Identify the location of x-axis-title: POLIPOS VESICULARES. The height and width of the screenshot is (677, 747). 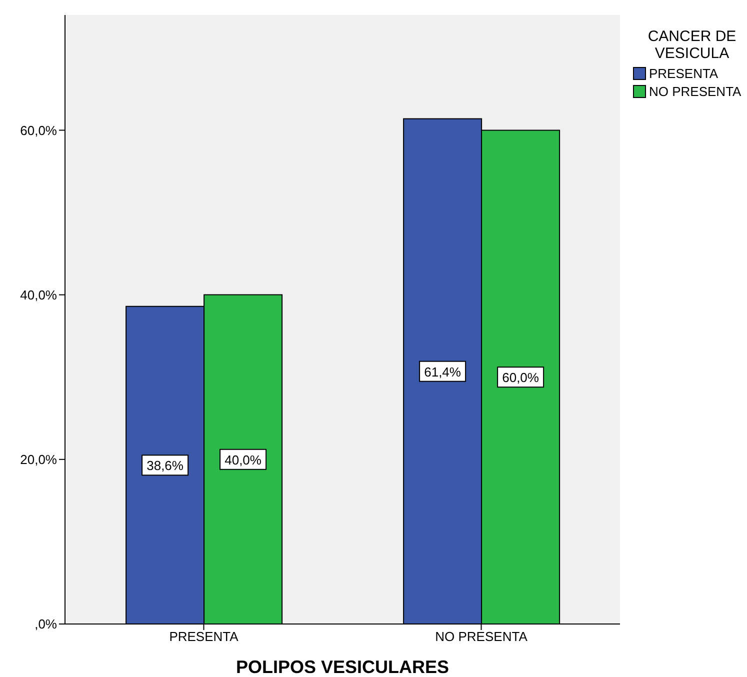
(343, 667).